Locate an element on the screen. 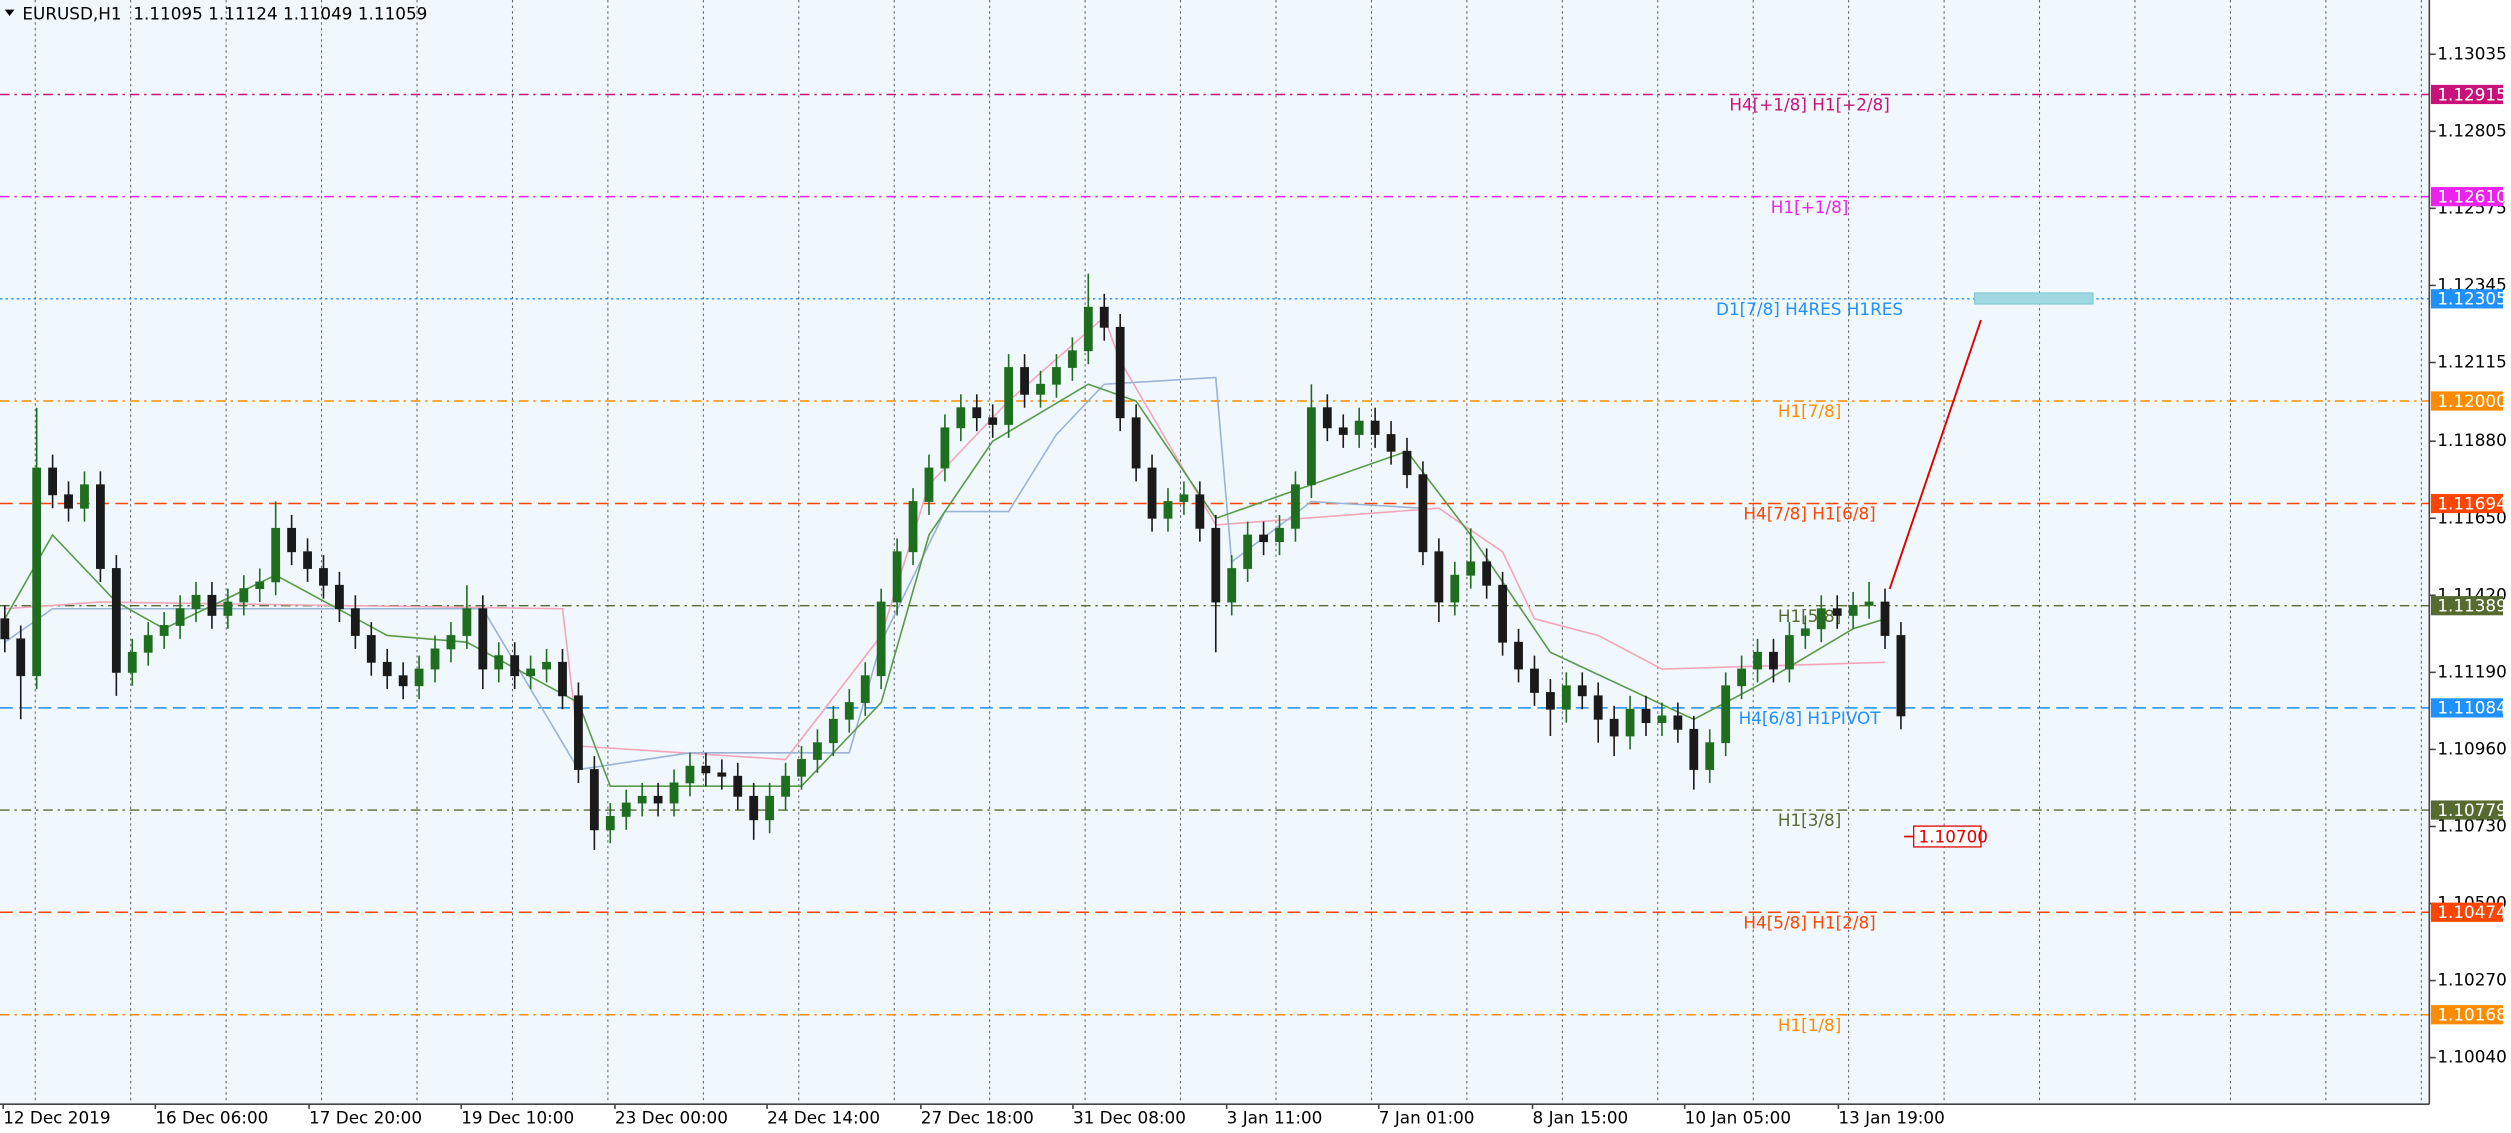 Image resolution: width=2511 pixels, height=1133 pixels. price-box-label: 1.10474 is located at coordinates (2471, 912).